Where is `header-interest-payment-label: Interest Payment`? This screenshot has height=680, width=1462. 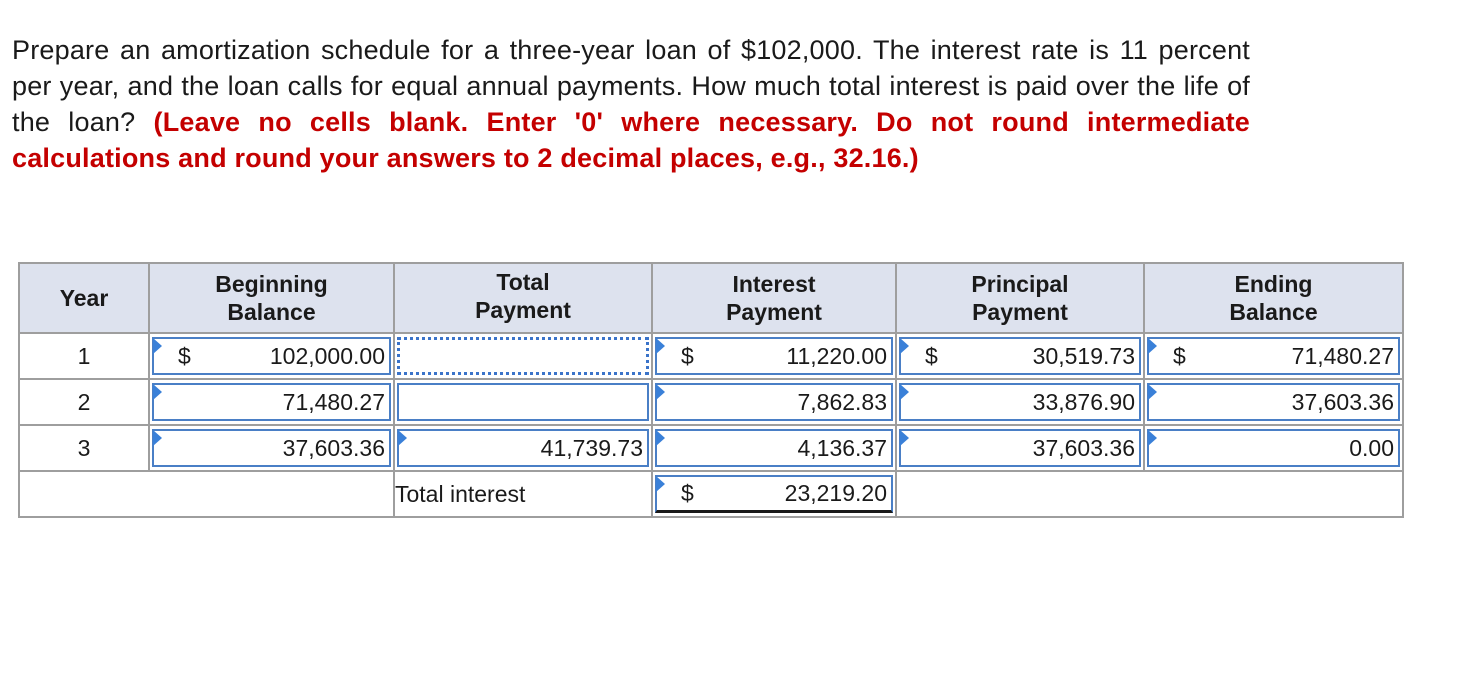 header-interest-payment-label: Interest Payment is located at coordinates (774, 298).